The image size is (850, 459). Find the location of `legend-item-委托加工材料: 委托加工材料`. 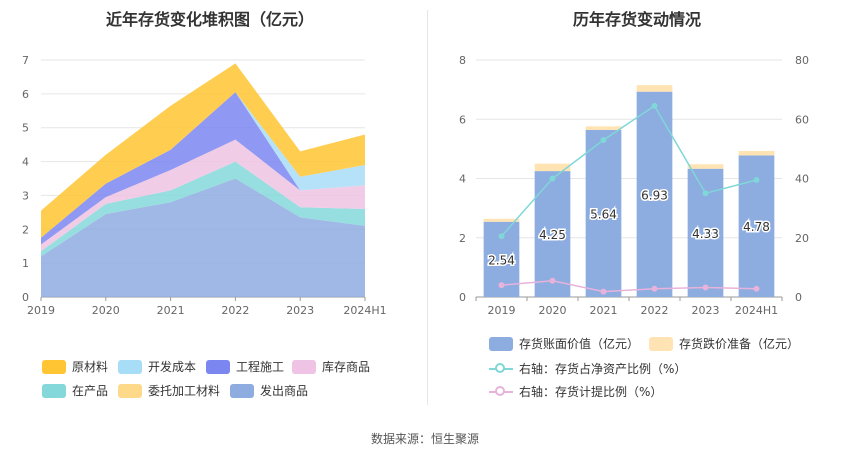

legend-item-委托加工材料: 委托加工材料 is located at coordinates (169, 390).